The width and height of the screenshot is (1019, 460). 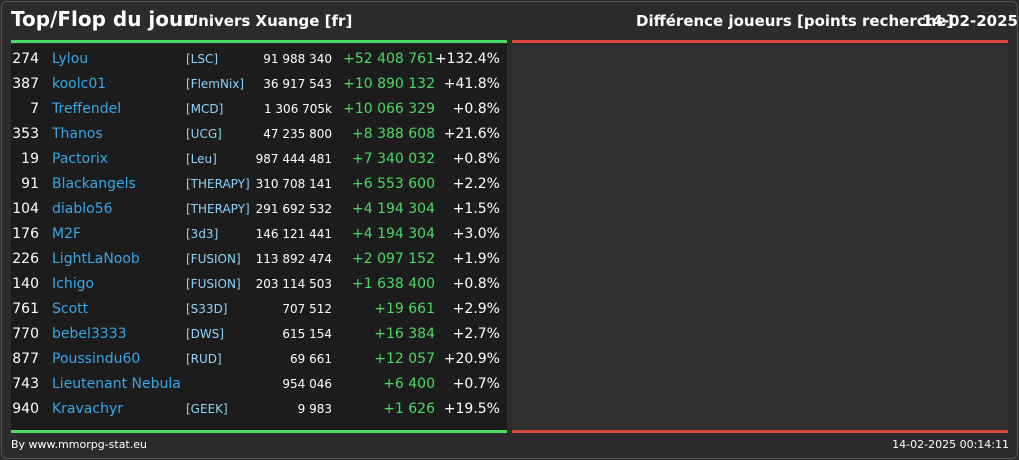 What do you see at coordinates (25, 309) in the screenshot?
I see `player-rank: 761` at bounding box center [25, 309].